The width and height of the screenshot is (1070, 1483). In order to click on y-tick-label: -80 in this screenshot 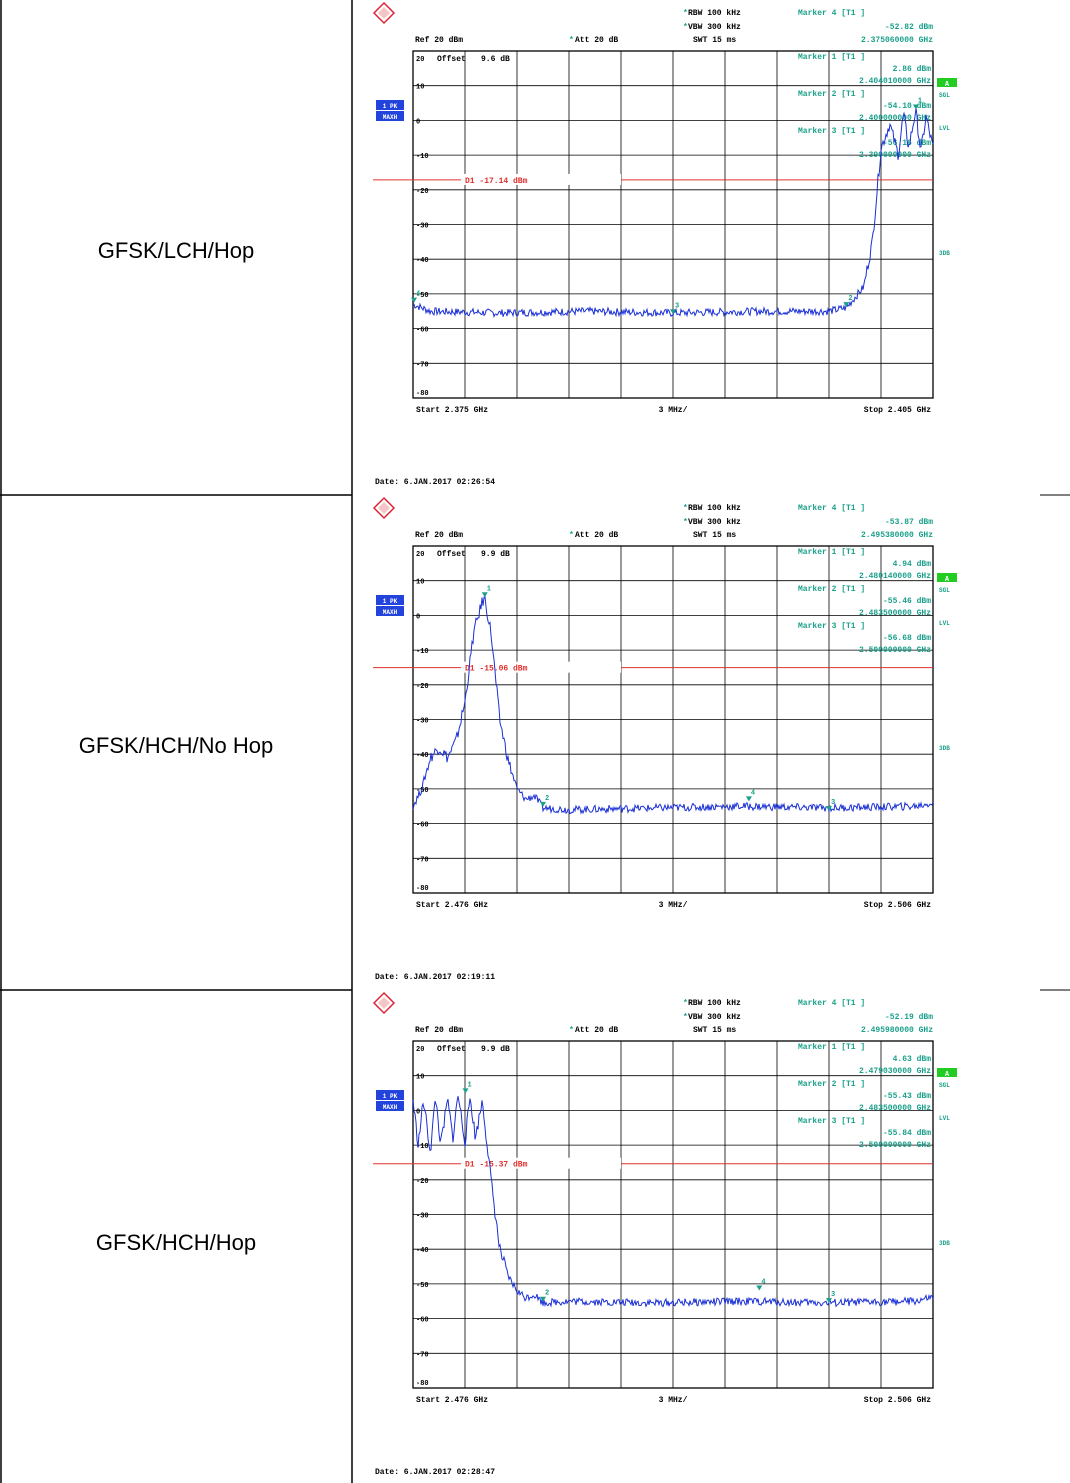, I will do `click(422, 889)`.